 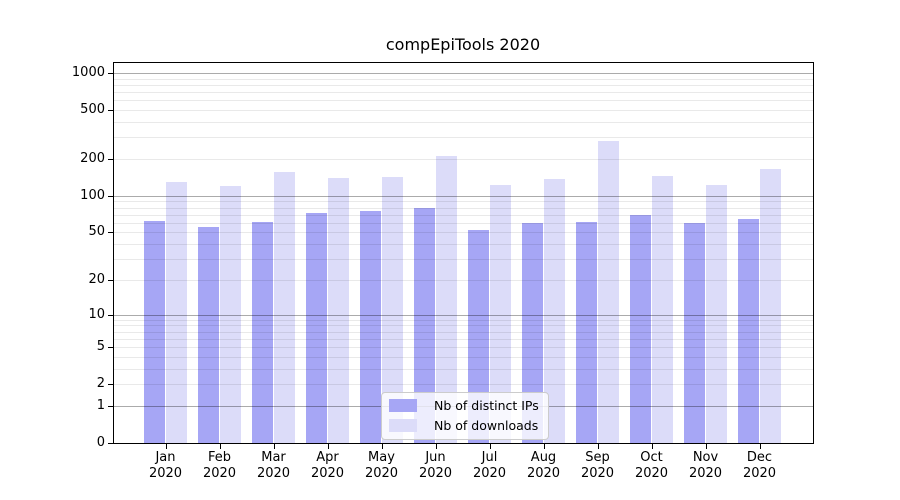 I want to click on bar-distinct-ips-jun, so click(x=424, y=325).